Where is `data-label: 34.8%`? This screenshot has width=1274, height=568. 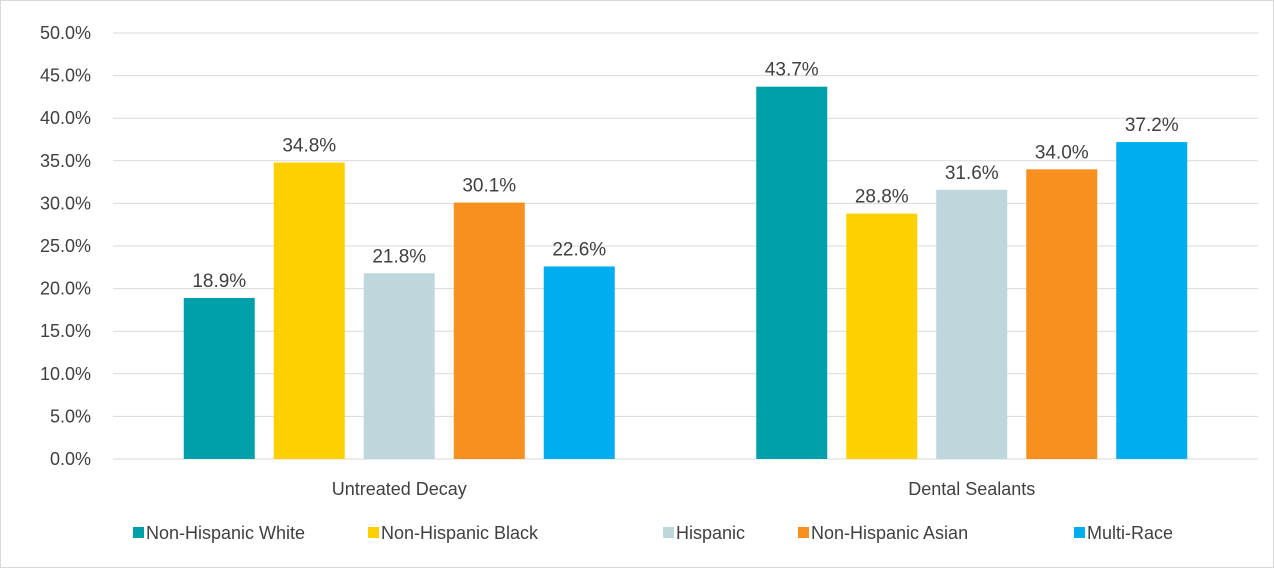
data-label: 34.8% is located at coordinates (309, 146).